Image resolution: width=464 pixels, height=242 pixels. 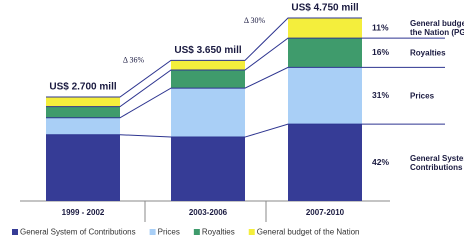 What do you see at coordinates (325, 212) in the screenshot?
I see `x-tick-label: 2007-2010` at bounding box center [325, 212].